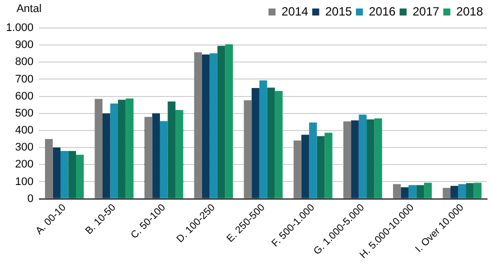  What do you see at coordinates (382, 11) in the screenshot?
I see `legend-label: 2016` at bounding box center [382, 11].